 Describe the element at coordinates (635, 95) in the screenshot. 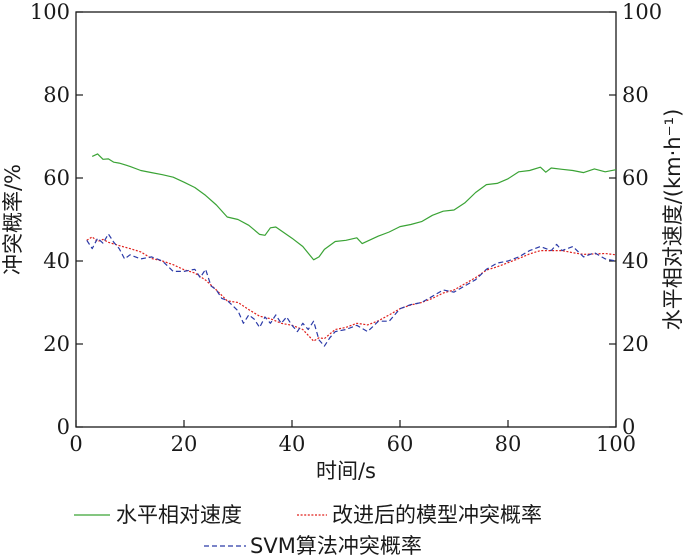

I see `y-right-tick-label: 80` at that location.